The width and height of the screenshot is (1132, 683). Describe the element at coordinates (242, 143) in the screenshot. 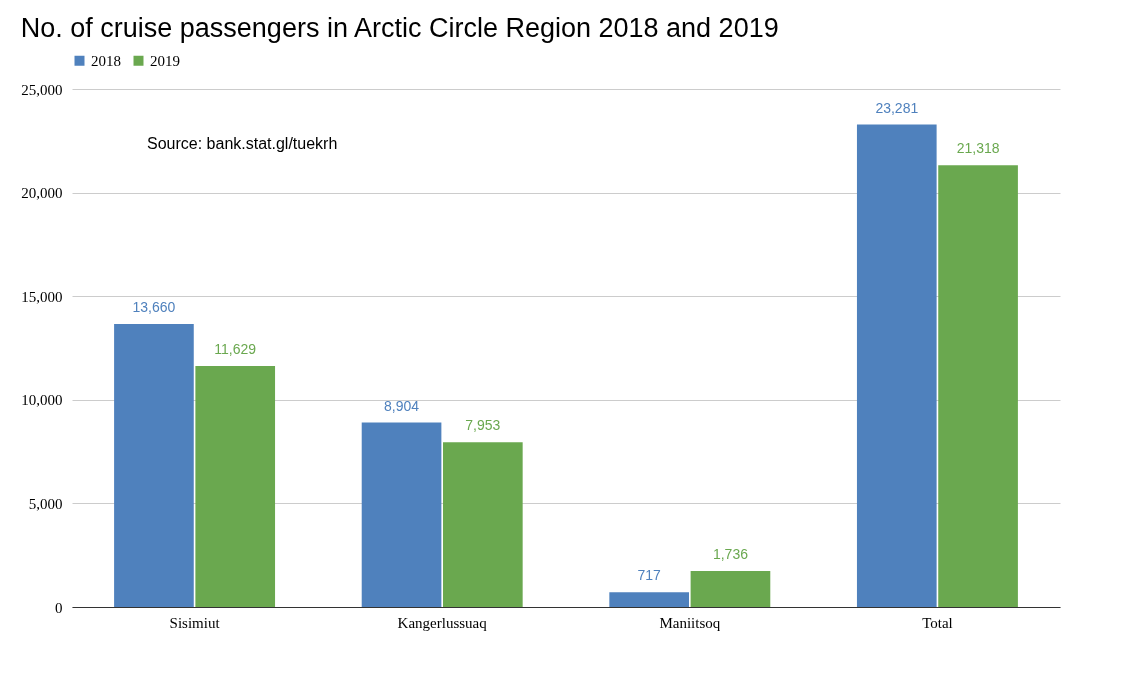

I see `annotation: Source: bank.stat.gl/tuekrh` at that location.